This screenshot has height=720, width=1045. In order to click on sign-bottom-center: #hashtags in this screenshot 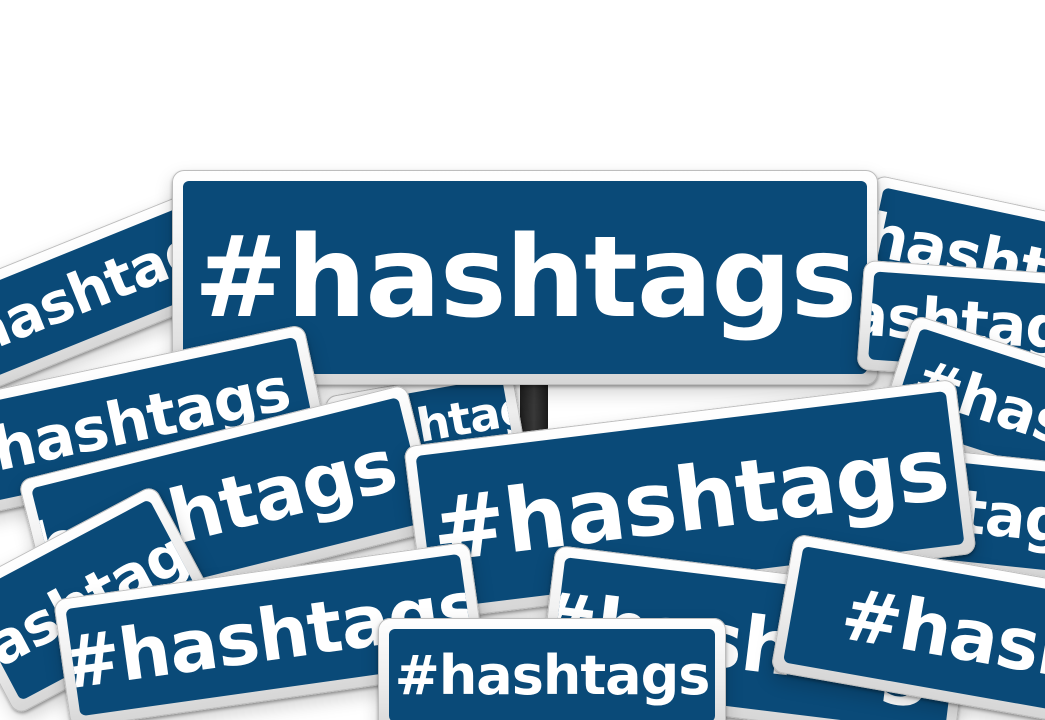, I will do `click(552, 669)`.